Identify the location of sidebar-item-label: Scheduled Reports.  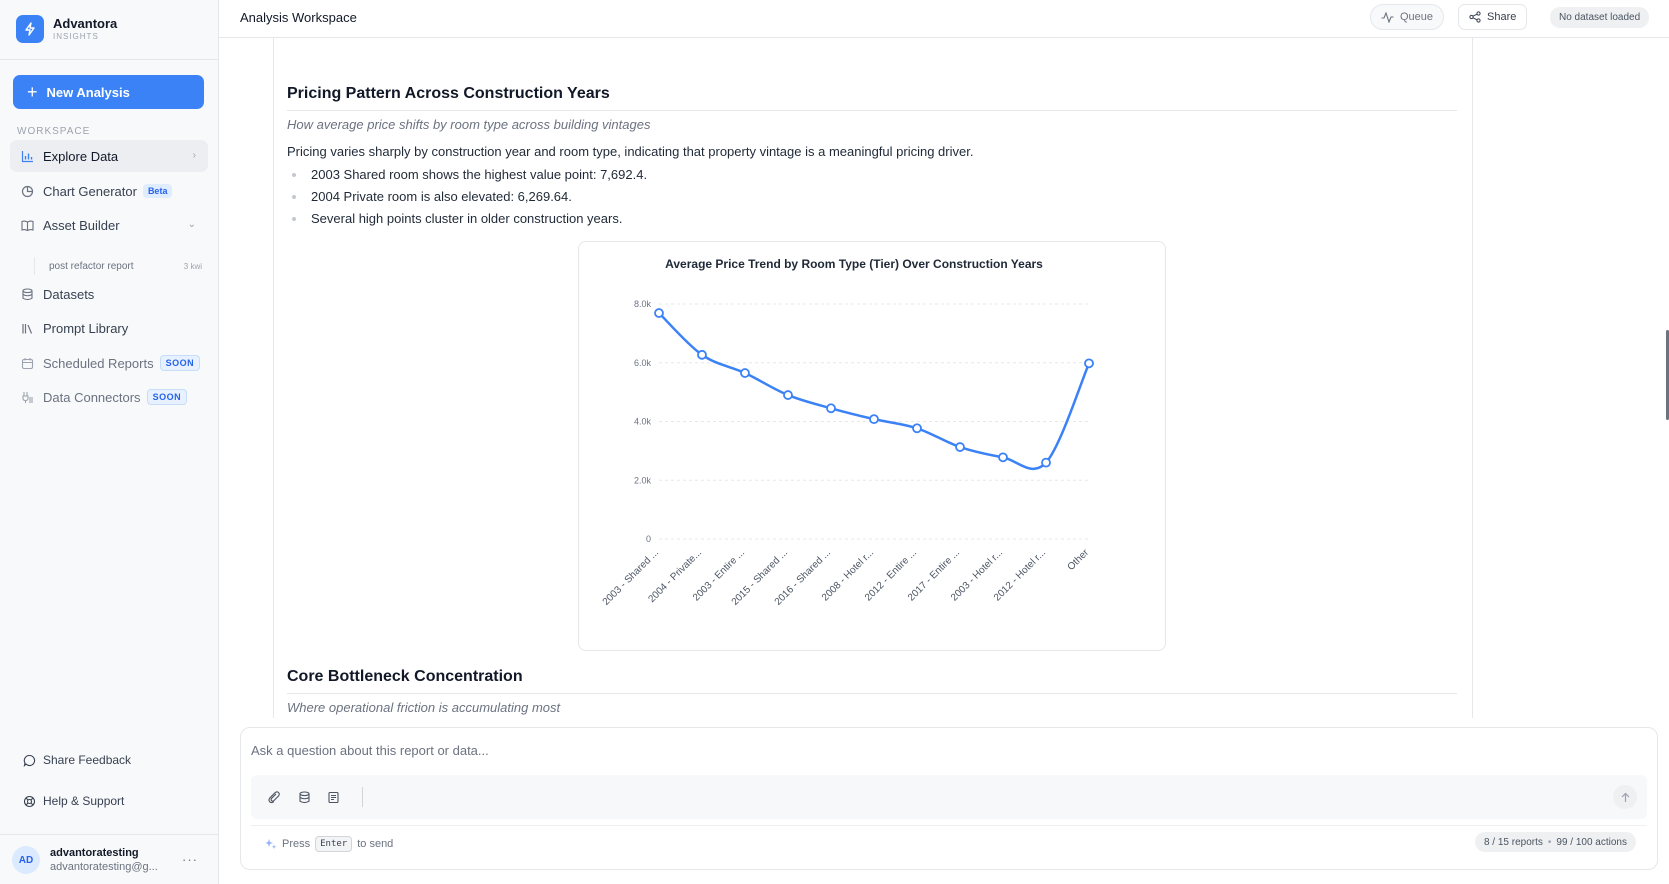
(98, 363).